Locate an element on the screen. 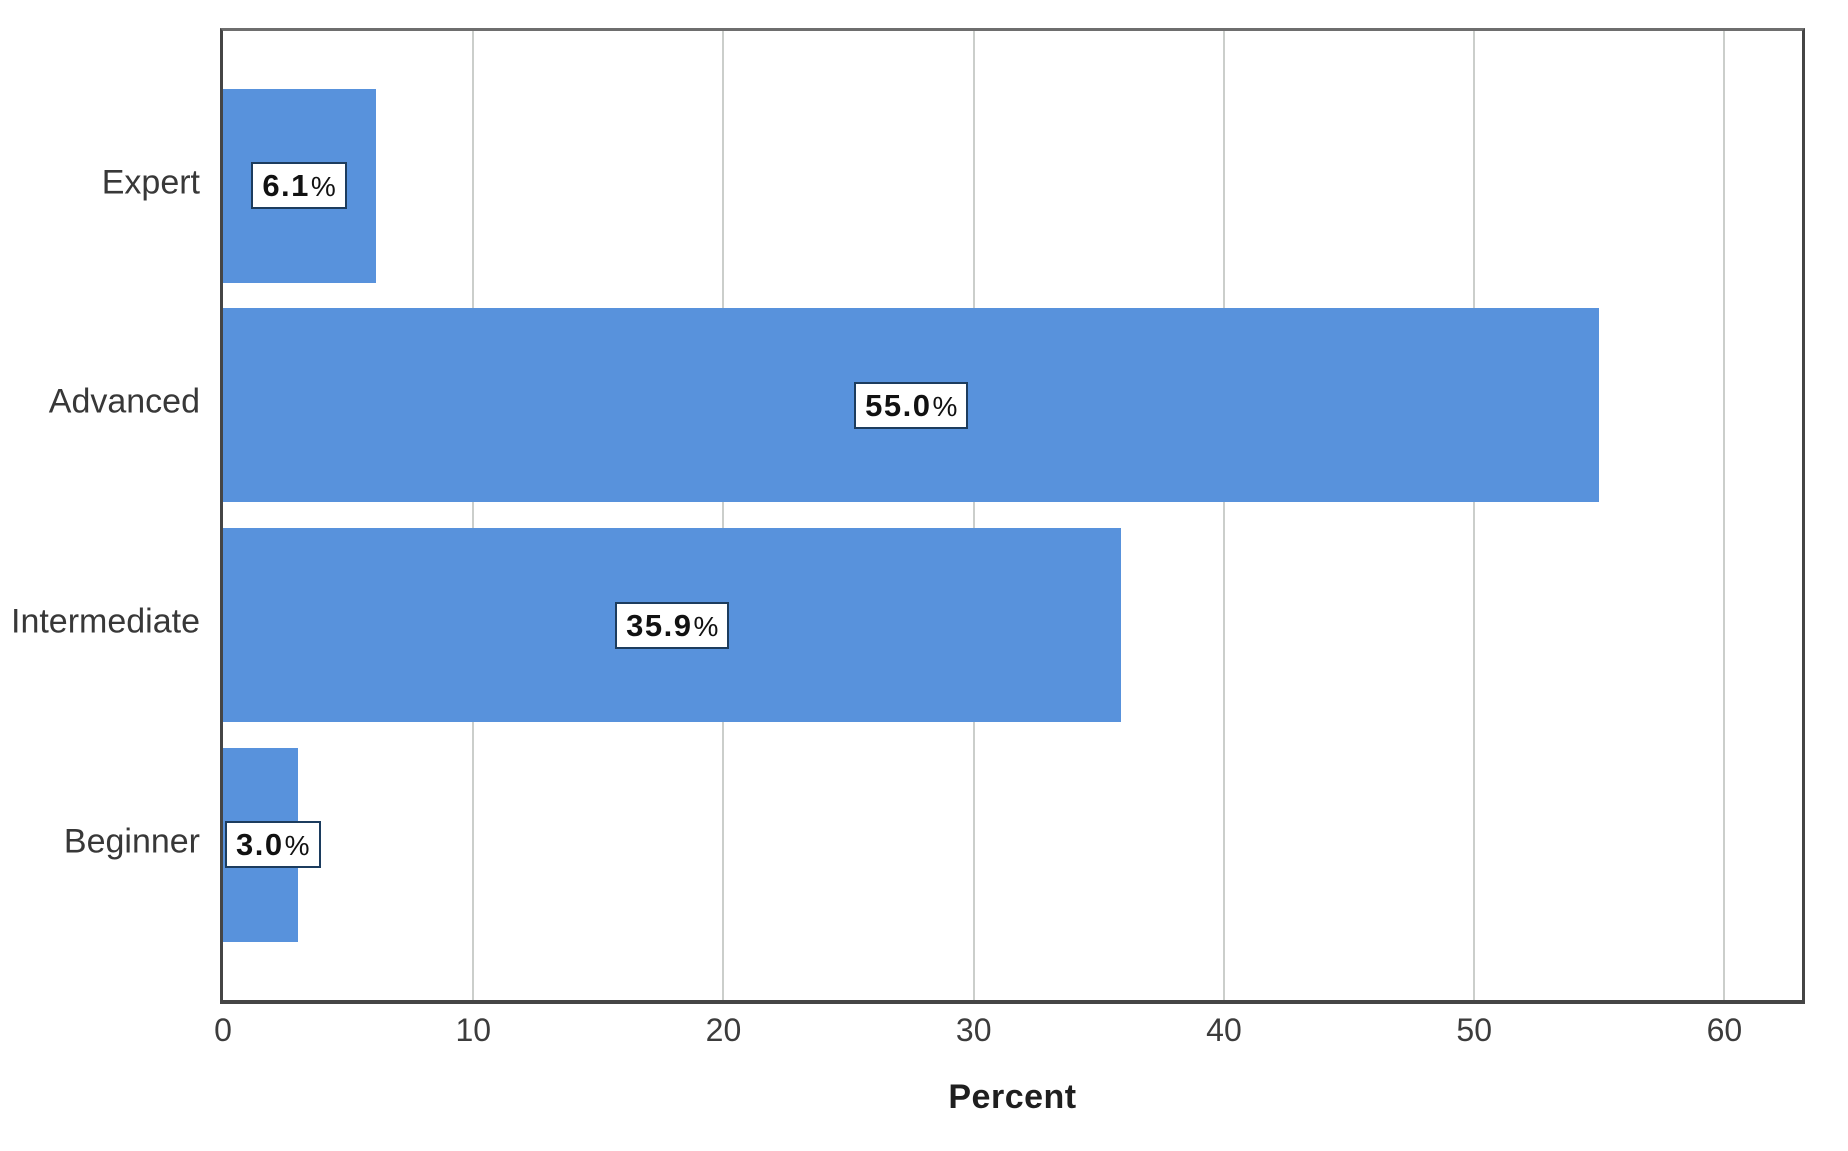 This screenshot has height=1151, width=1848. value-label-intermediate: 35.9% is located at coordinates (672, 625).